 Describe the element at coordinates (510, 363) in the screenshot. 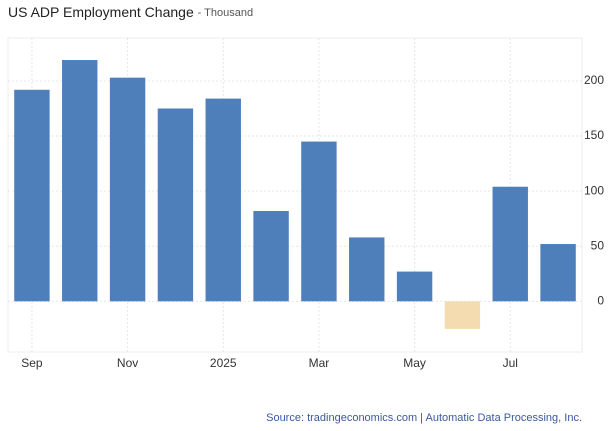

I see `x-tick-label: Jul` at that location.